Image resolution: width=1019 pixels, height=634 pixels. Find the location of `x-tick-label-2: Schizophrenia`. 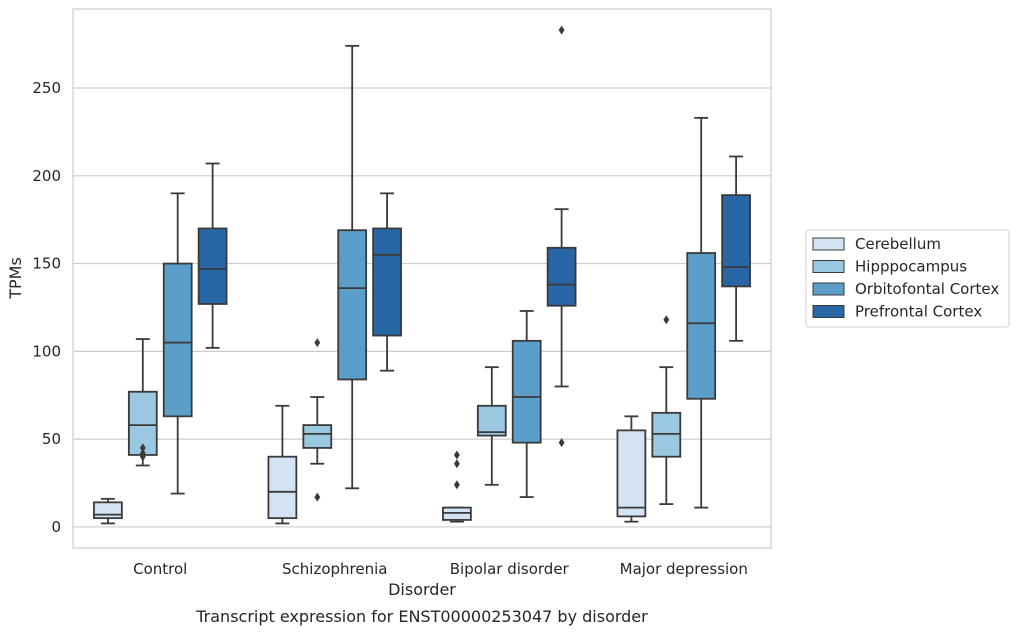

x-tick-label-2: Schizophrenia is located at coordinates (334, 569).